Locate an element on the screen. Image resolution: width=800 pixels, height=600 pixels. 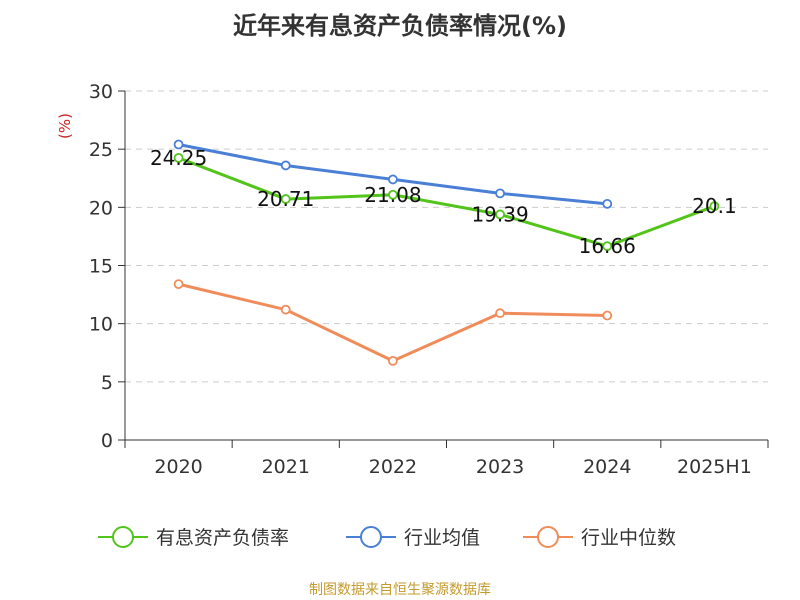
y-axis-label: (%) is located at coordinates (65, 126).